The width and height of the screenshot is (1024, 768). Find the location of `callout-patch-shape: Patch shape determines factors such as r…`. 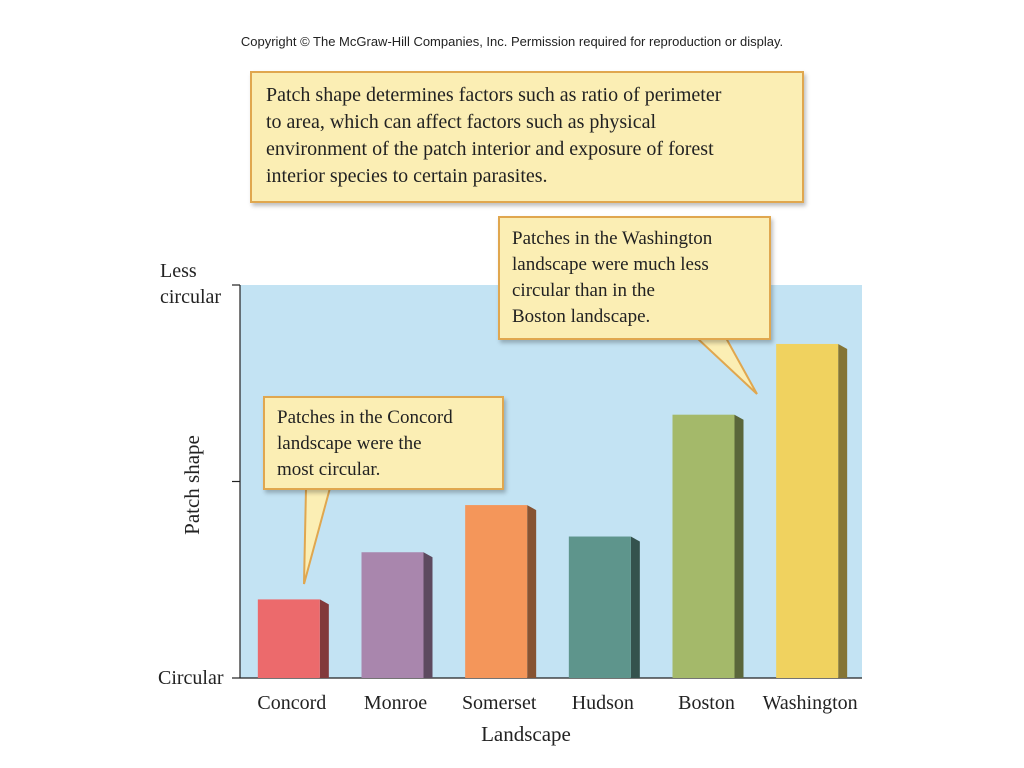

callout-patch-shape: Patch shape determines factors such as r… is located at coordinates (527, 137).